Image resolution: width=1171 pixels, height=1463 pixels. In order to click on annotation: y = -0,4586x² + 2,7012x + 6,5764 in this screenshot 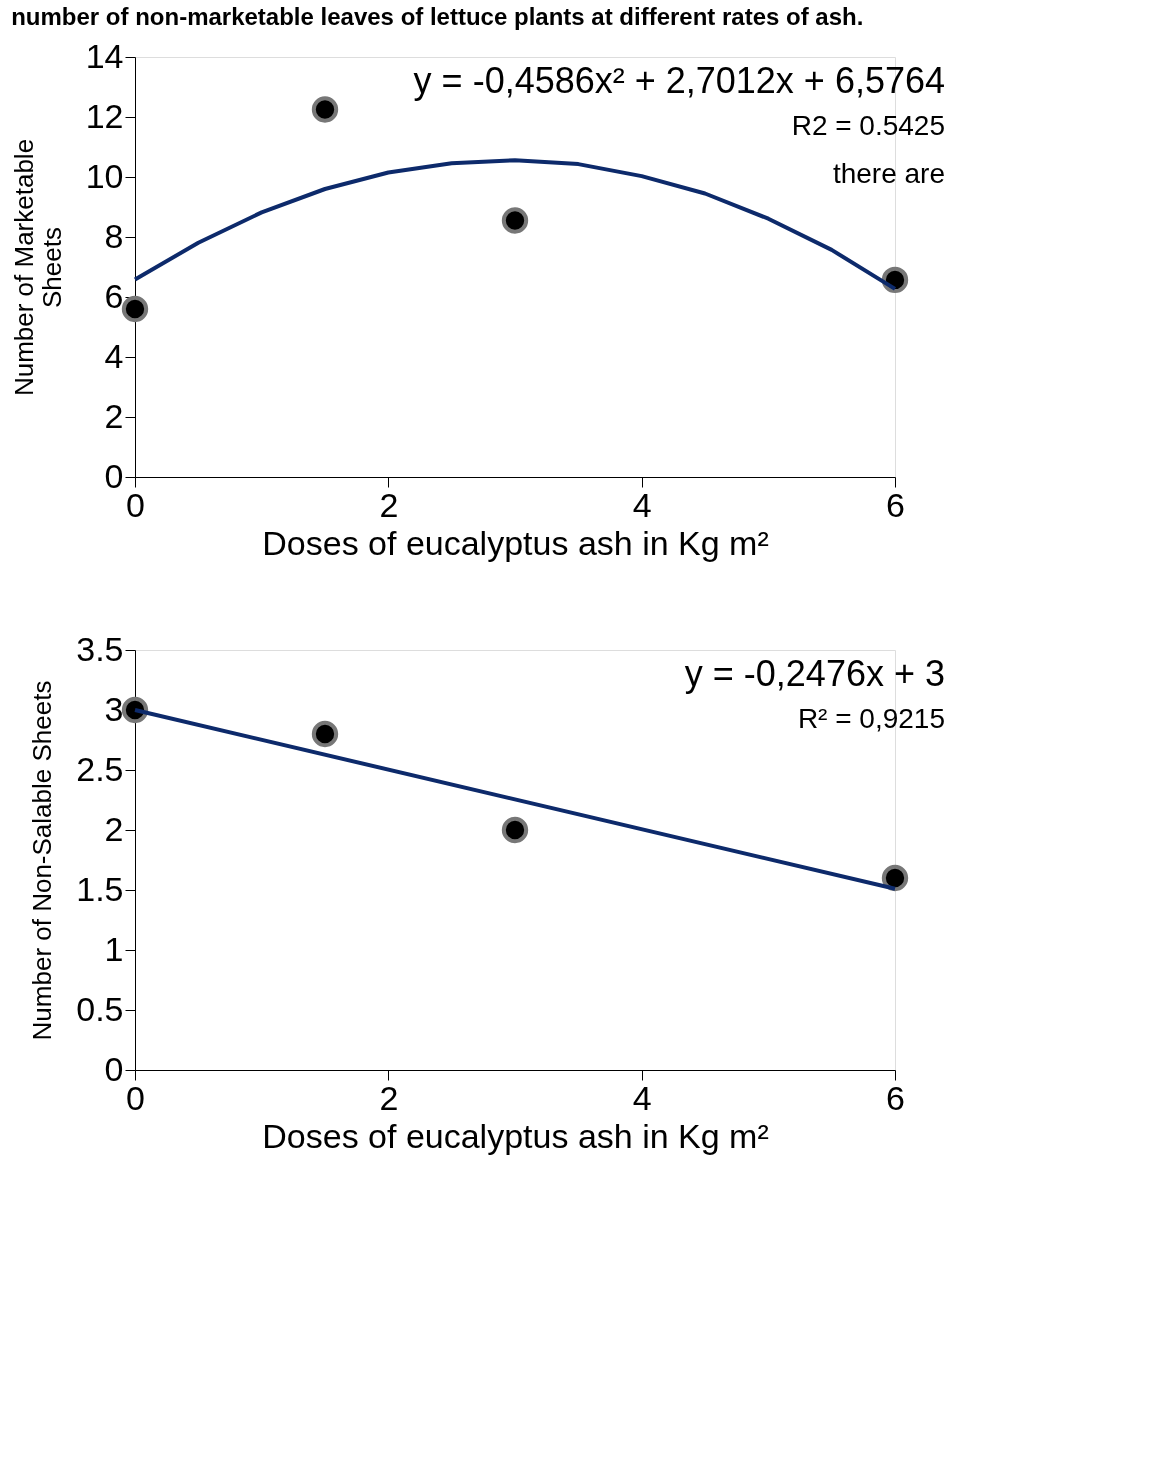, I will do `click(679, 80)`.